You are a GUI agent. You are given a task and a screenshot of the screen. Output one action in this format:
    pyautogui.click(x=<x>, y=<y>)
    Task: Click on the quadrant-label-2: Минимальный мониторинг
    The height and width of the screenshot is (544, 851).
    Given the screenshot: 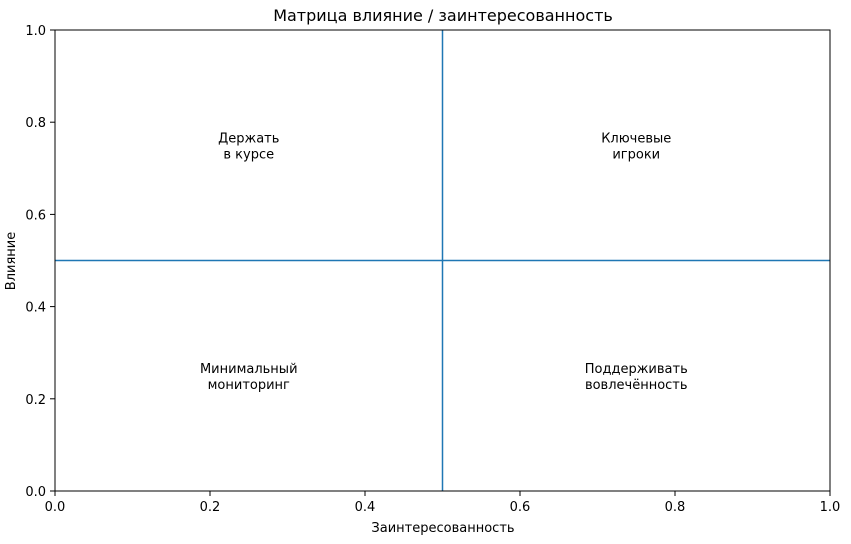 What is the action you would take?
    pyautogui.click(x=249, y=377)
    